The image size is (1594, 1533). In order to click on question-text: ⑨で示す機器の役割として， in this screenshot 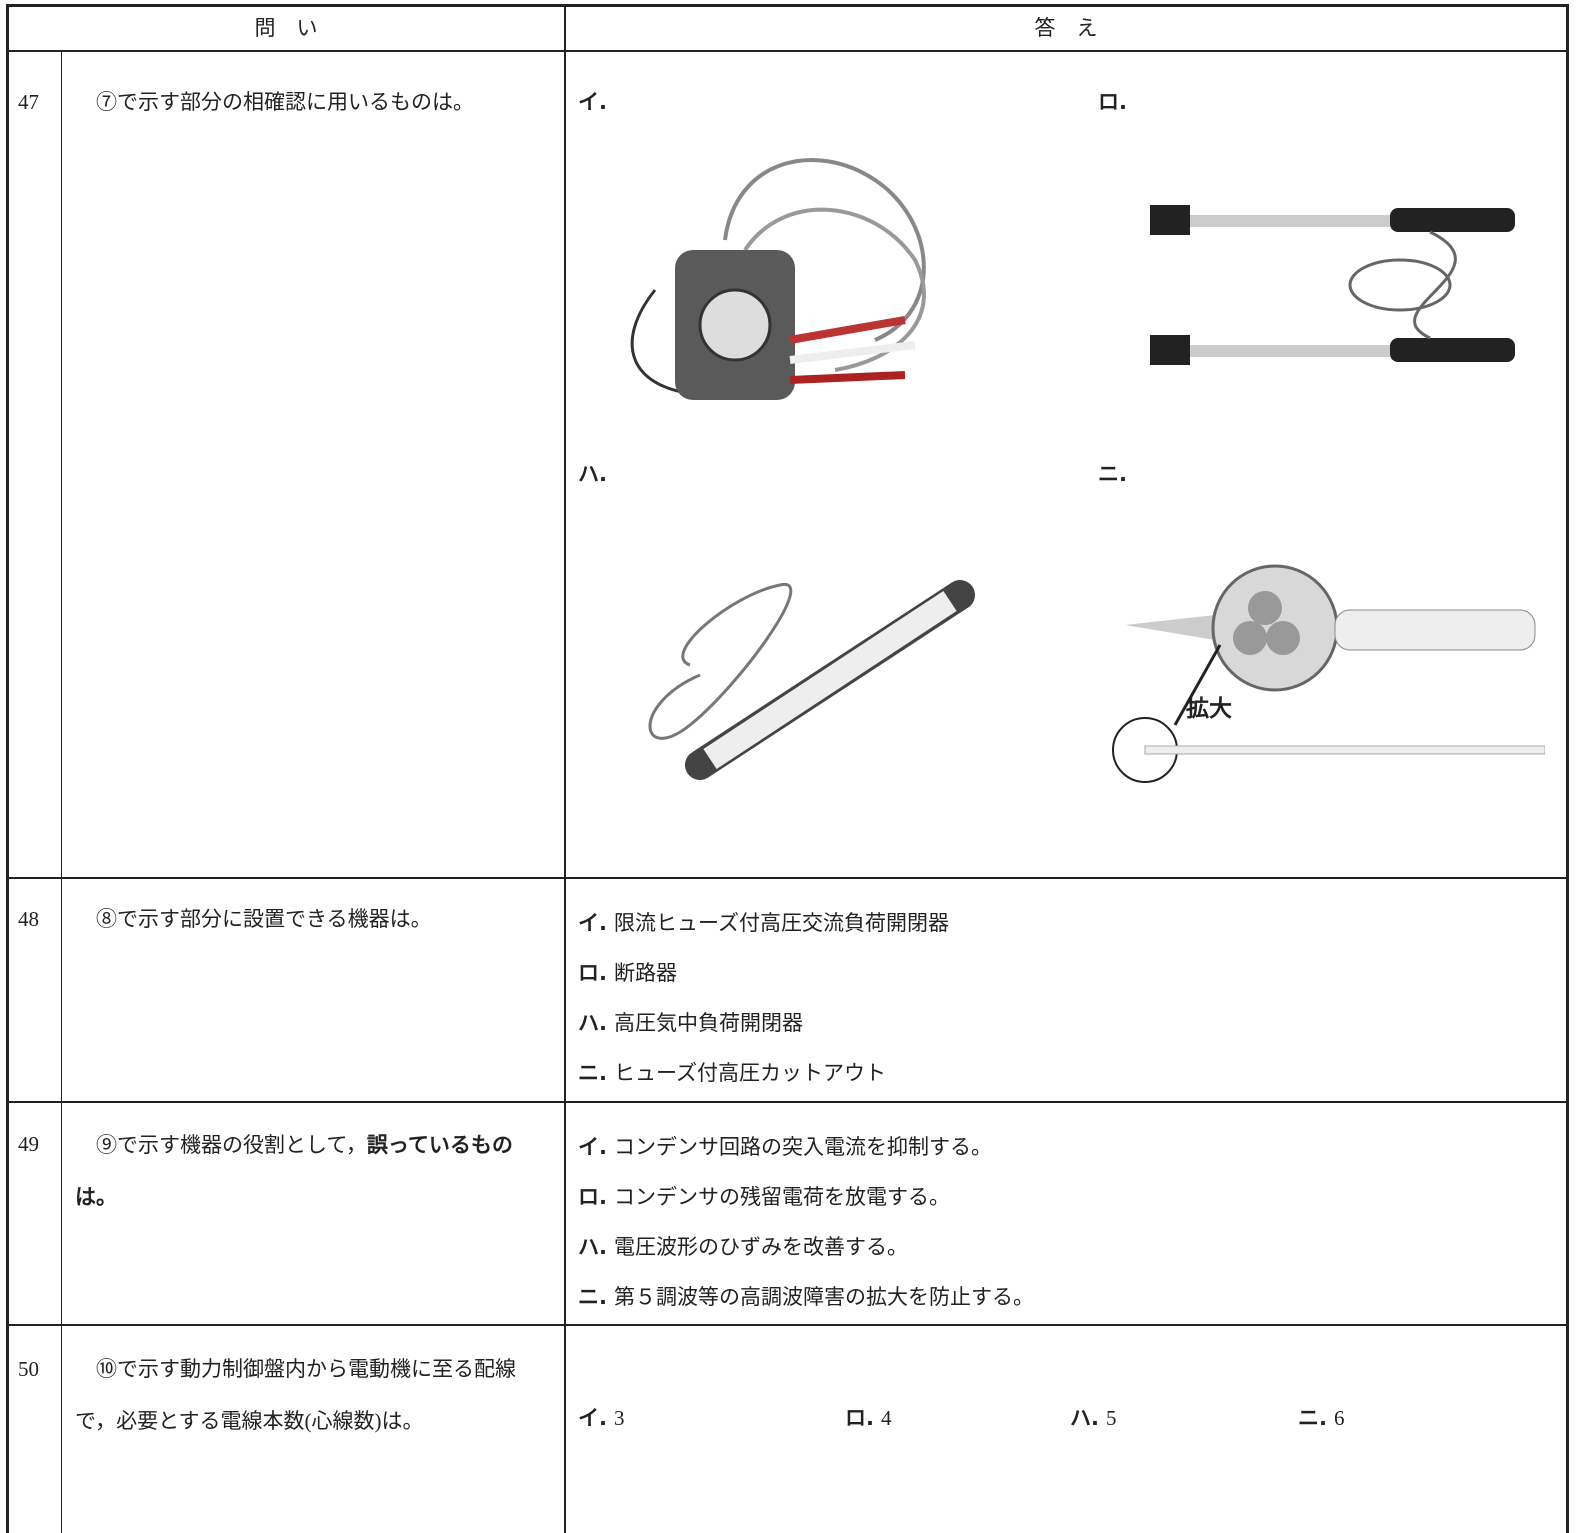, I will do `click(231, 1145)`.